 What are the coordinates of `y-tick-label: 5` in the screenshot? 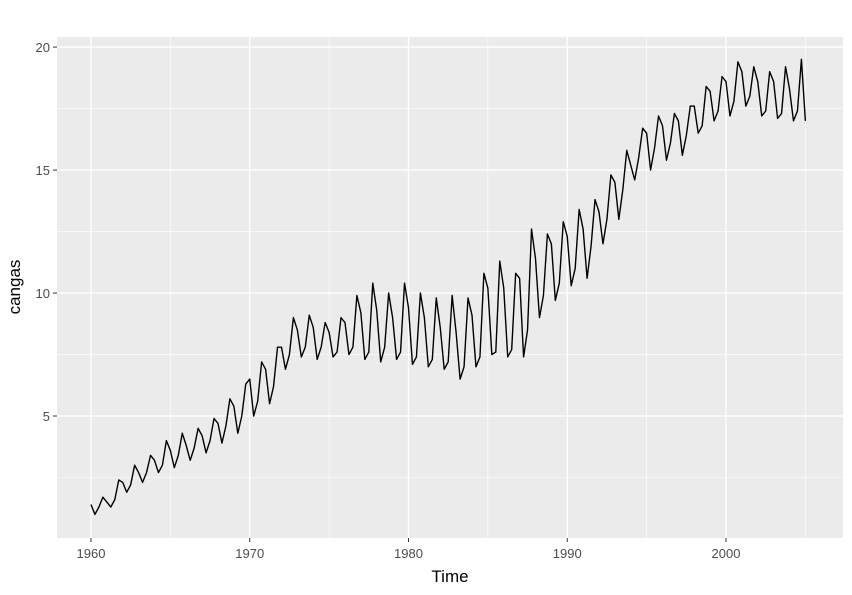 It's located at (46, 416).